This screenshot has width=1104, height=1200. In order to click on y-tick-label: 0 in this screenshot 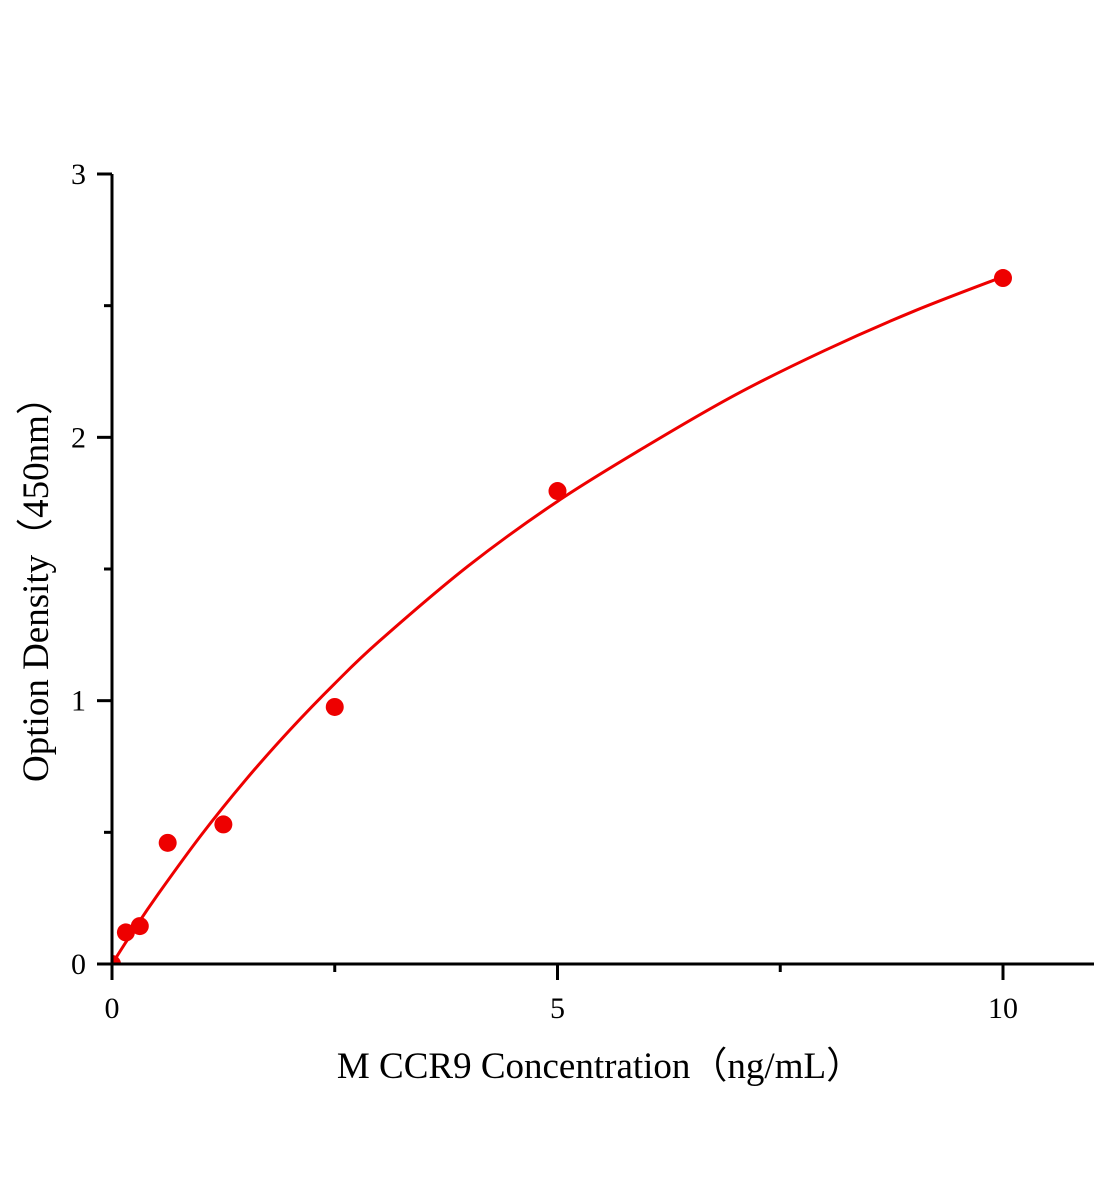, I will do `click(78, 964)`.